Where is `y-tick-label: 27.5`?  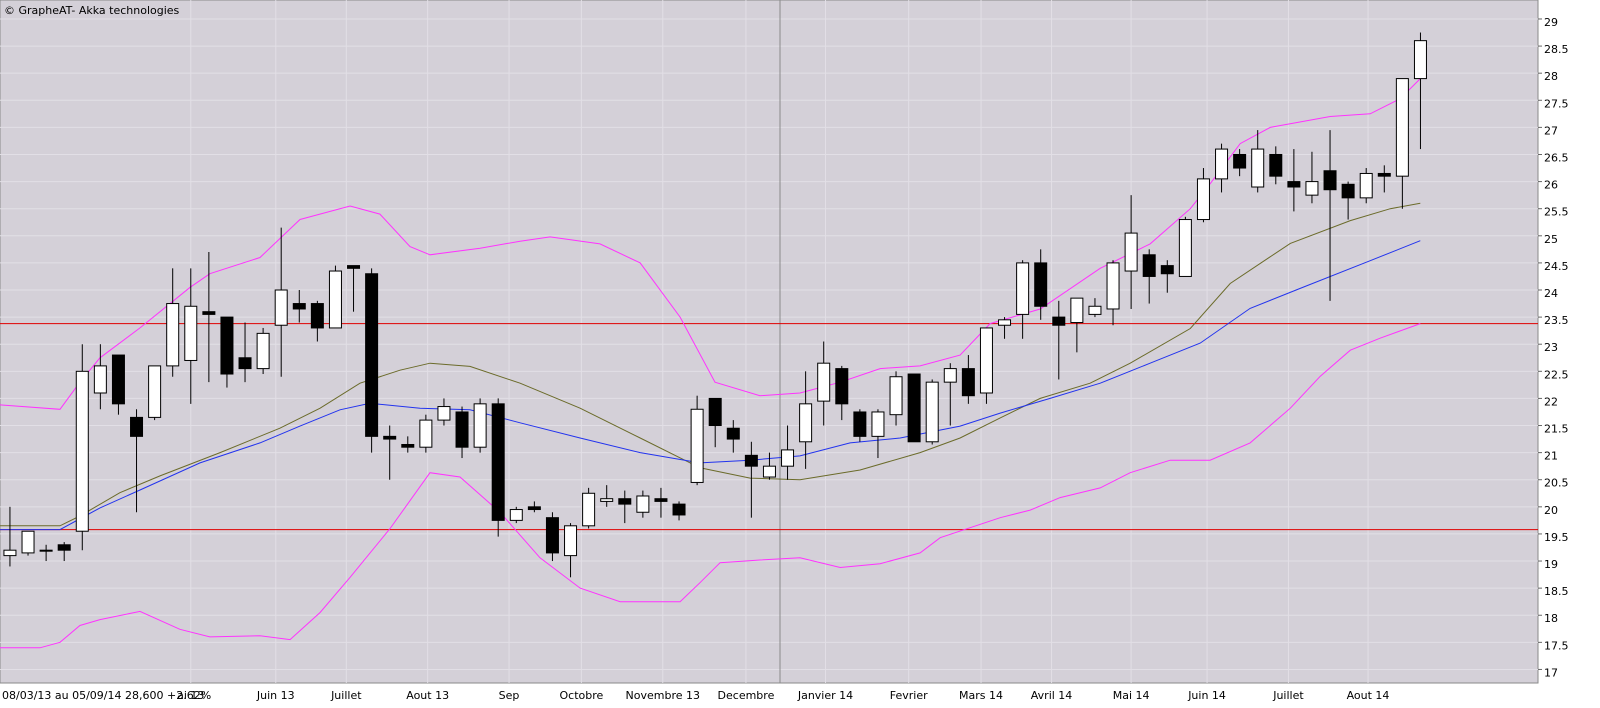 y-tick-label: 27.5 is located at coordinates (1556, 103).